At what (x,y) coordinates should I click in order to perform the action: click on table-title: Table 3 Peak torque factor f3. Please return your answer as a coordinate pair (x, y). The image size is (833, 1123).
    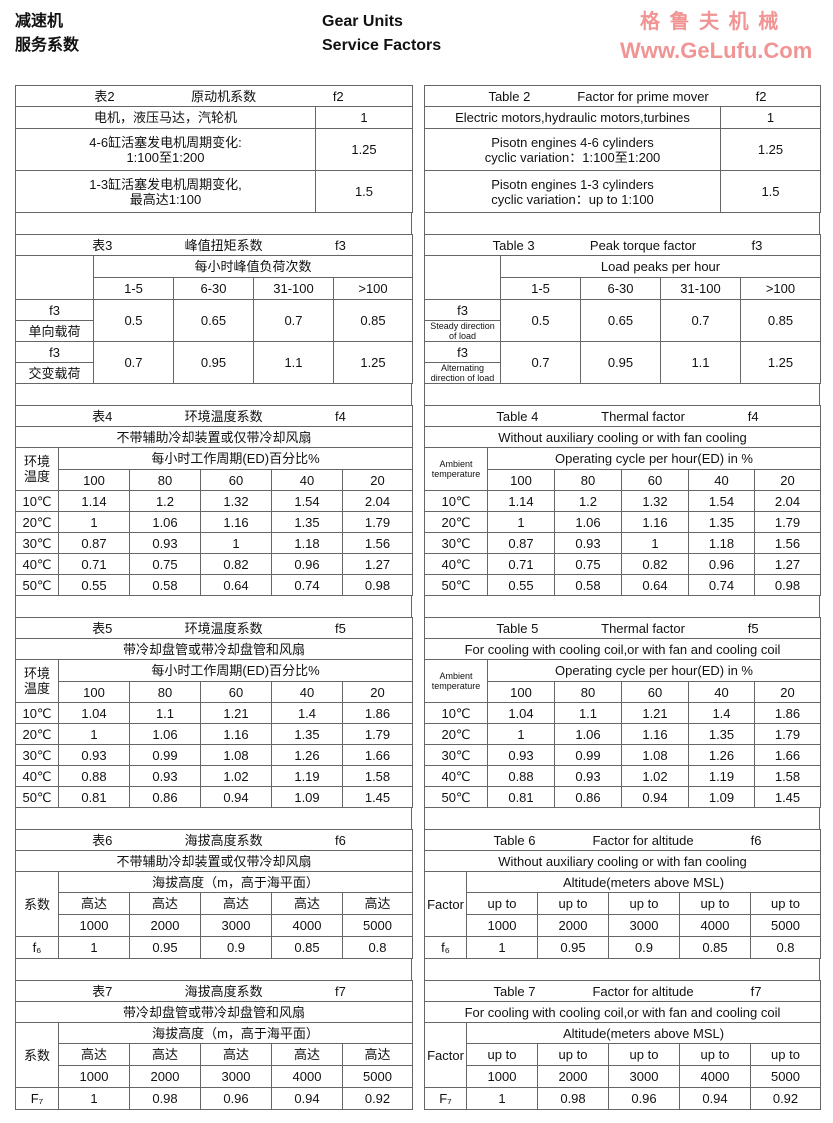
    Looking at the image, I should click on (622, 245).